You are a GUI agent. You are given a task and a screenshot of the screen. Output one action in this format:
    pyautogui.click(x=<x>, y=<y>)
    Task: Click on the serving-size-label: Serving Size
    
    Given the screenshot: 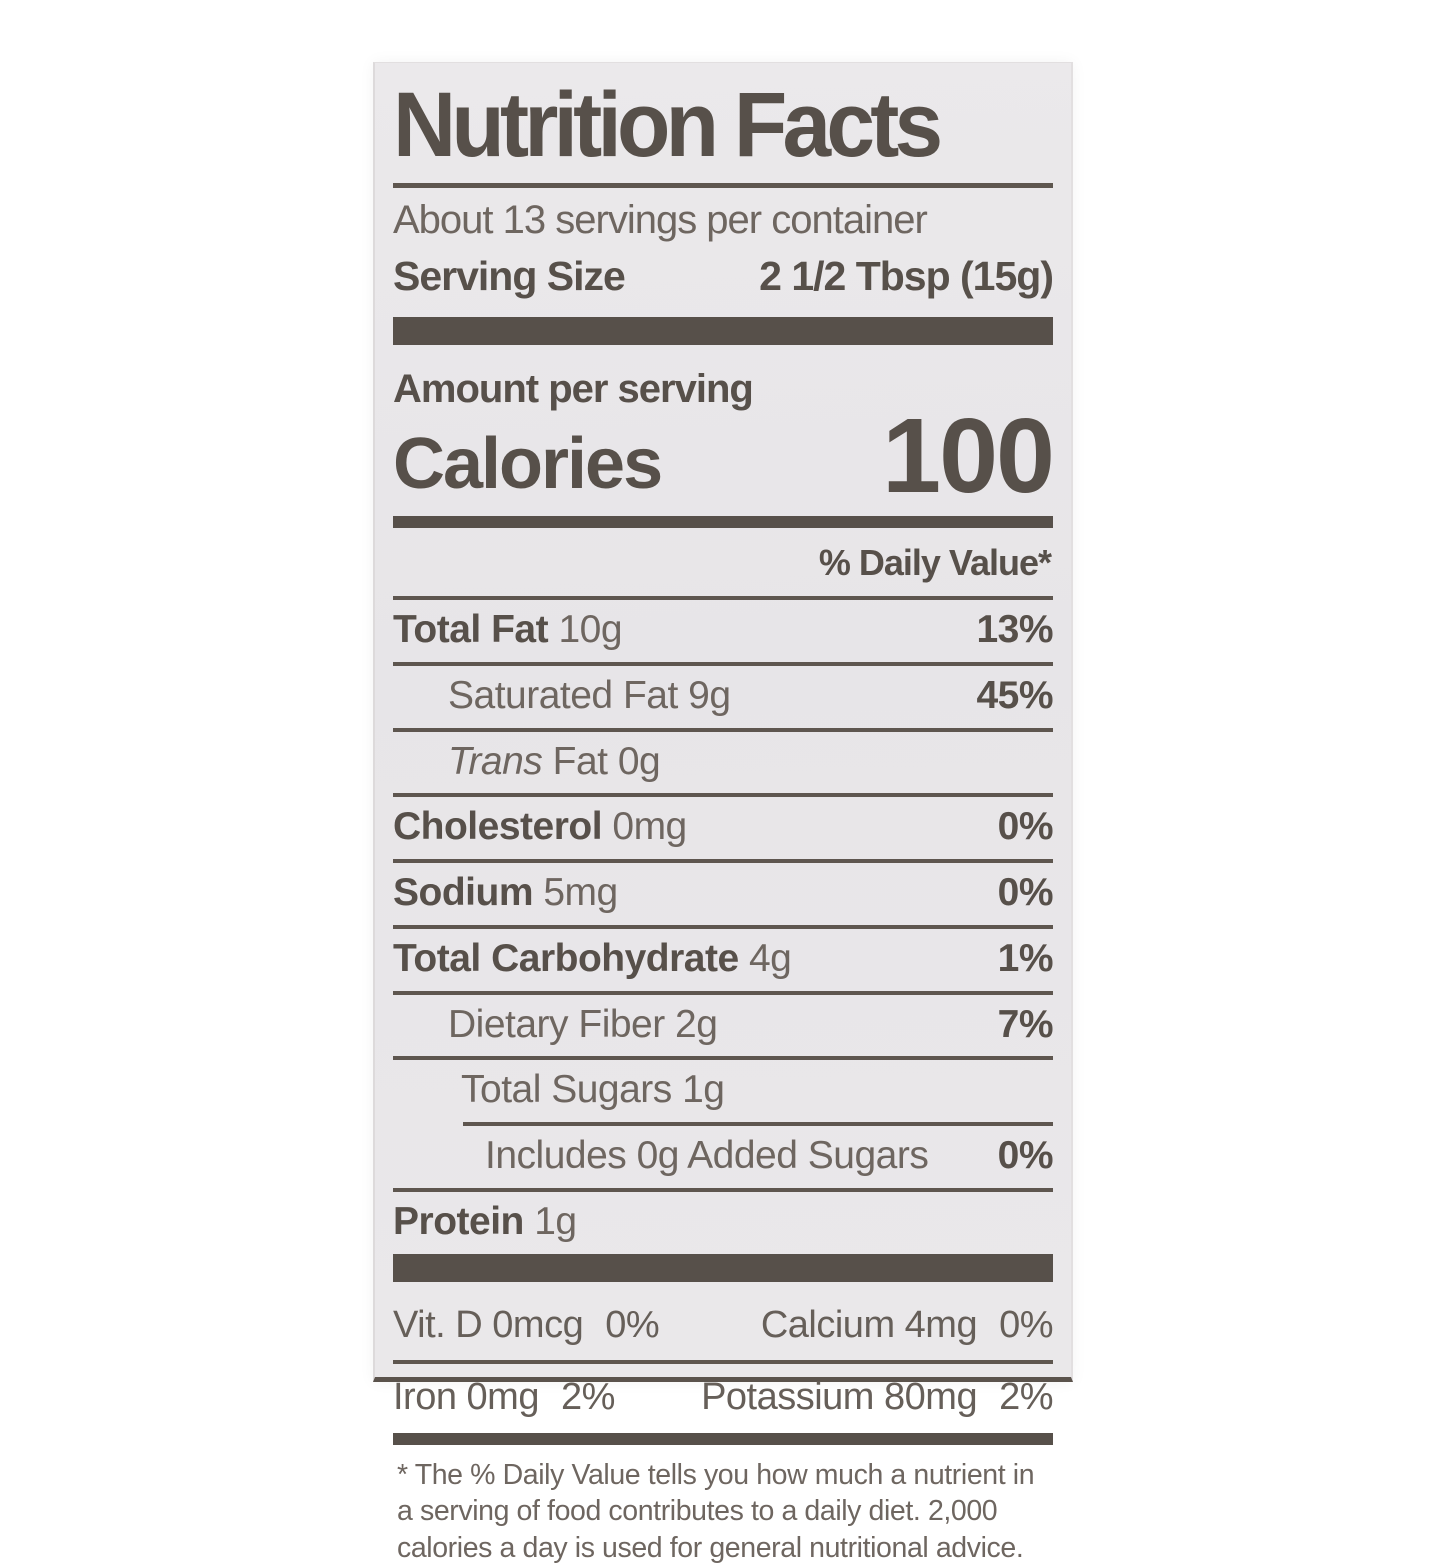 What is the action you would take?
    pyautogui.click(x=509, y=276)
    